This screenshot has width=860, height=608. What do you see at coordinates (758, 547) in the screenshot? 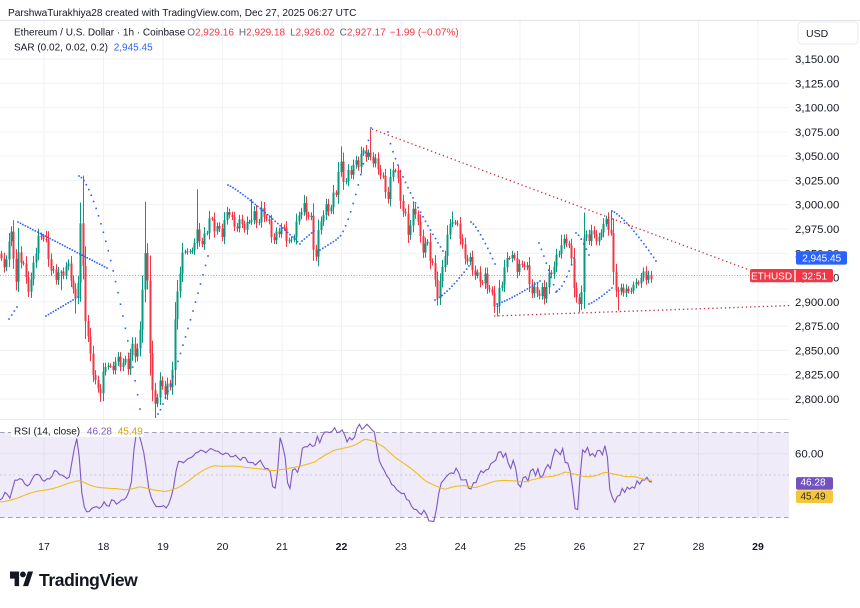
I see `svg-text: 29` at bounding box center [758, 547].